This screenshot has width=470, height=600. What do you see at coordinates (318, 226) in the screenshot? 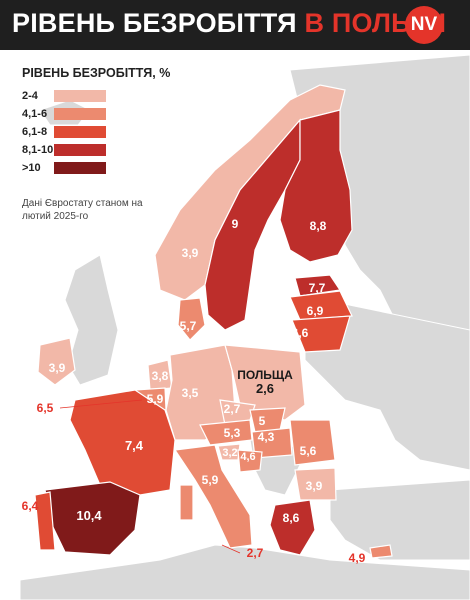
I see `label-finland: 8,8` at bounding box center [318, 226].